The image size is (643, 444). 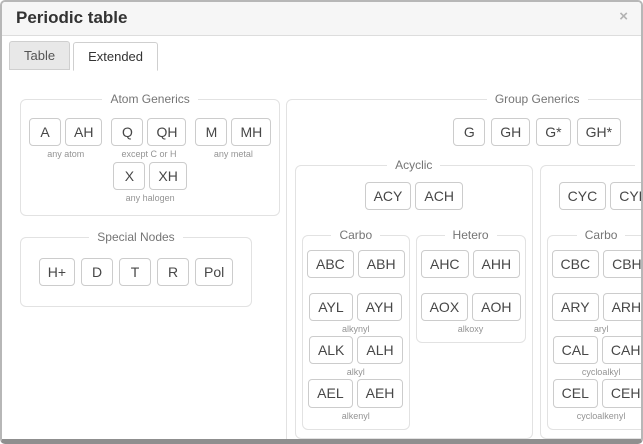 What do you see at coordinates (470, 314) in the screenshot?
I see `acyclic-hetero-row: AOX AOH alkoxy` at bounding box center [470, 314].